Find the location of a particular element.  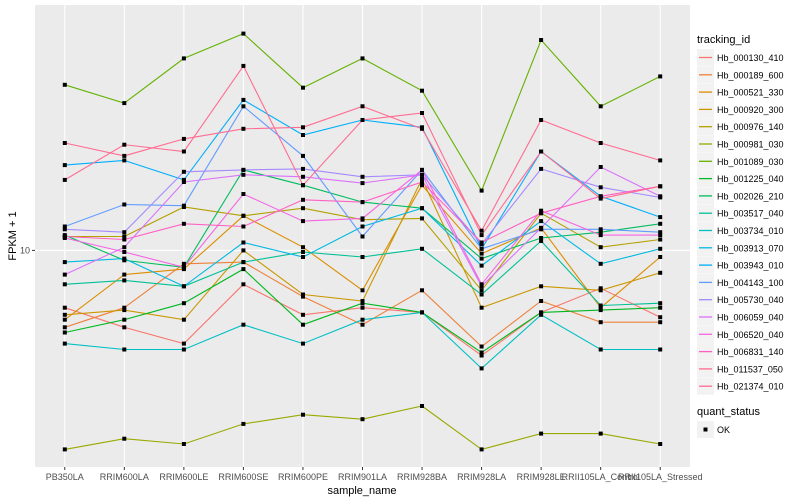

x-tick-label: RRIM928LE is located at coordinates (541, 477).